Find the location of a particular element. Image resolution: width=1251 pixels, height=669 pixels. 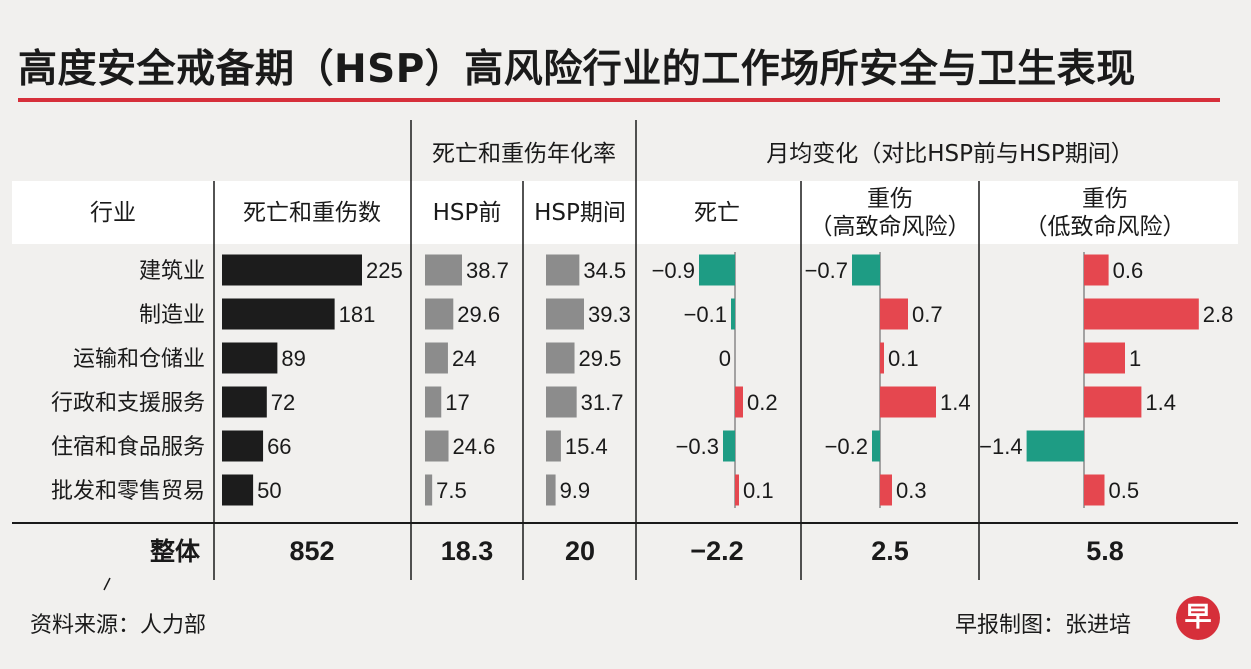

data-label: 0 is located at coordinates (725, 358).